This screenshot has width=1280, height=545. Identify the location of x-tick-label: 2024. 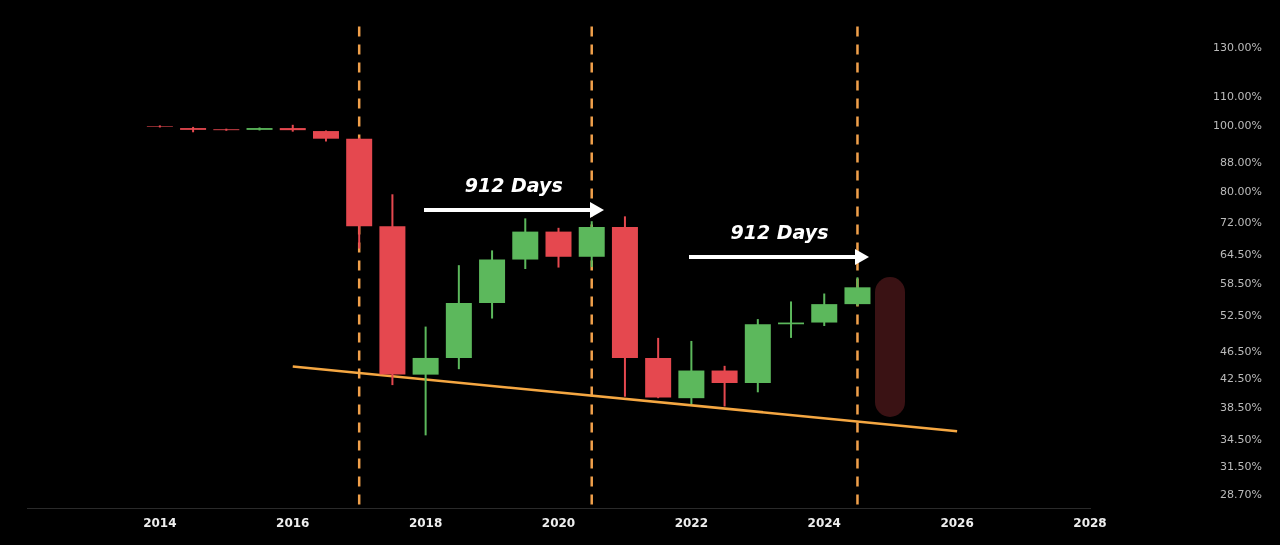
(824, 522).